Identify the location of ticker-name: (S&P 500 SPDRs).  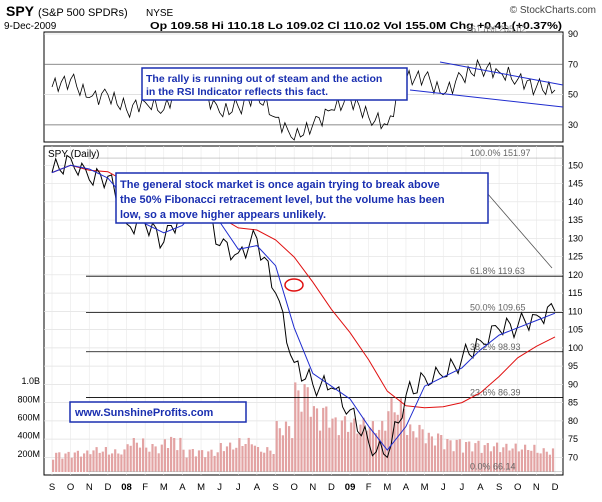
(83, 13).